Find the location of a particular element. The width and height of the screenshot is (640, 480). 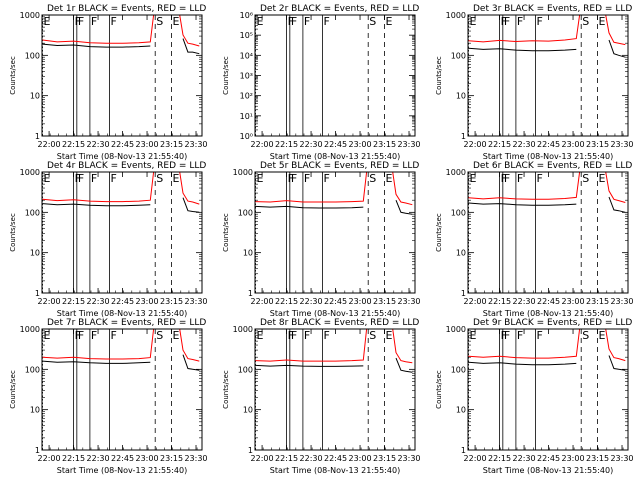

y-tick-label: 10⁶ is located at coordinates (246, 15).